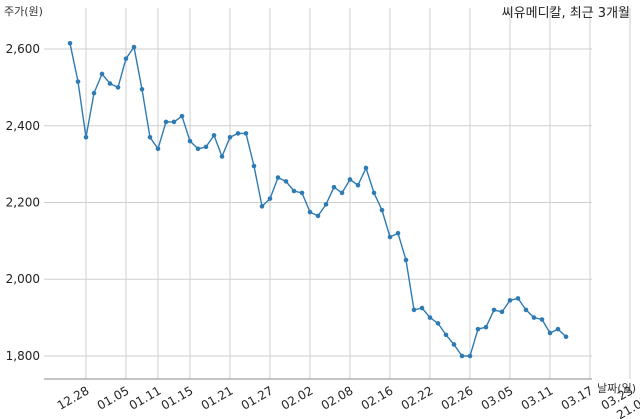 Image resolution: width=640 pixels, height=419 pixels. What do you see at coordinates (337, 397) in the screenshot?
I see `x-tick-label: 02.08` at bounding box center [337, 397].